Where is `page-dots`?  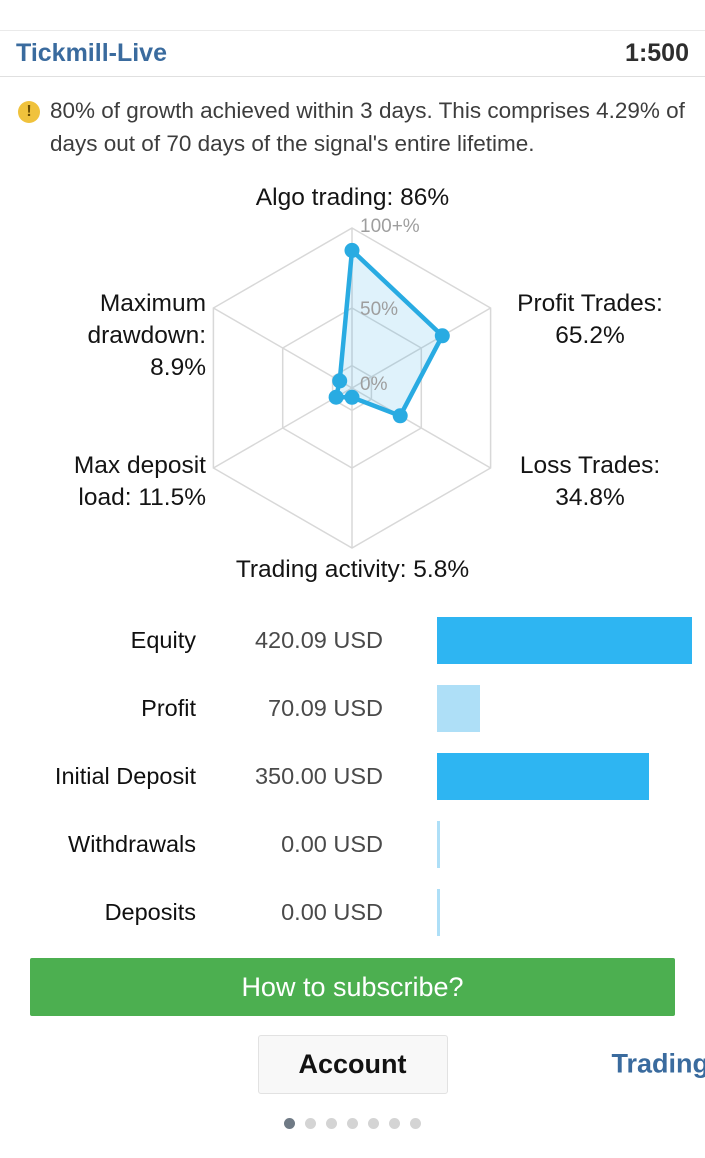
page-dots is located at coordinates (352, 1125).